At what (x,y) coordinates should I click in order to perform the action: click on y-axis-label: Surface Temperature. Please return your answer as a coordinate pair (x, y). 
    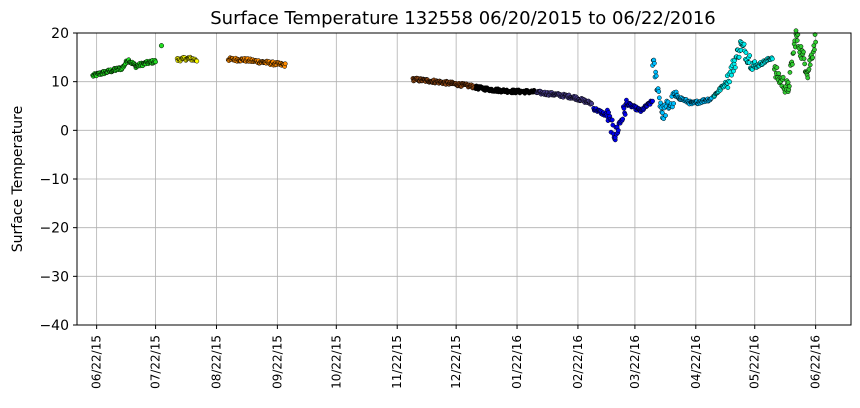
    Looking at the image, I should click on (18, 179).